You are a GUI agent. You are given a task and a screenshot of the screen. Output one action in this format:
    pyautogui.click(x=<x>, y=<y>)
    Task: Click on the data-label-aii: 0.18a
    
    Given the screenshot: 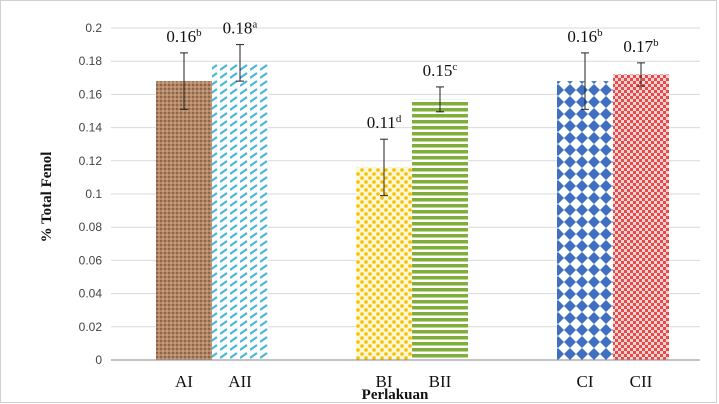 What is the action you would take?
    pyautogui.click(x=240, y=28)
    